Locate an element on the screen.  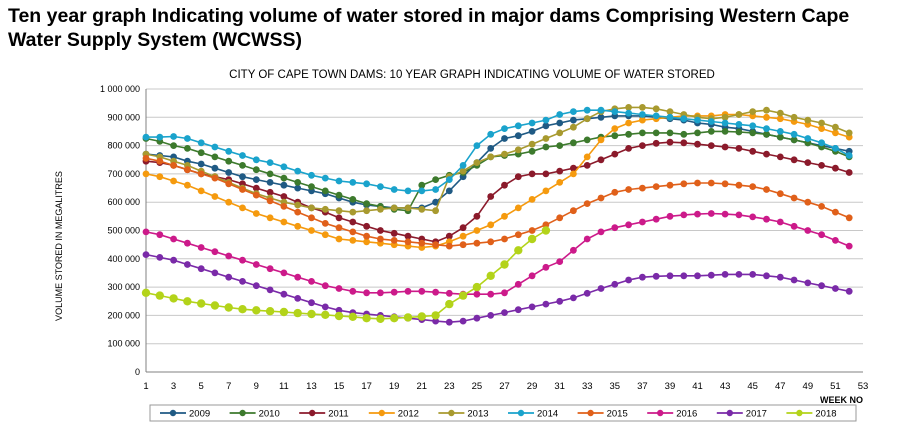
legend-item-2016: 2016 is located at coordinates (672, 414).